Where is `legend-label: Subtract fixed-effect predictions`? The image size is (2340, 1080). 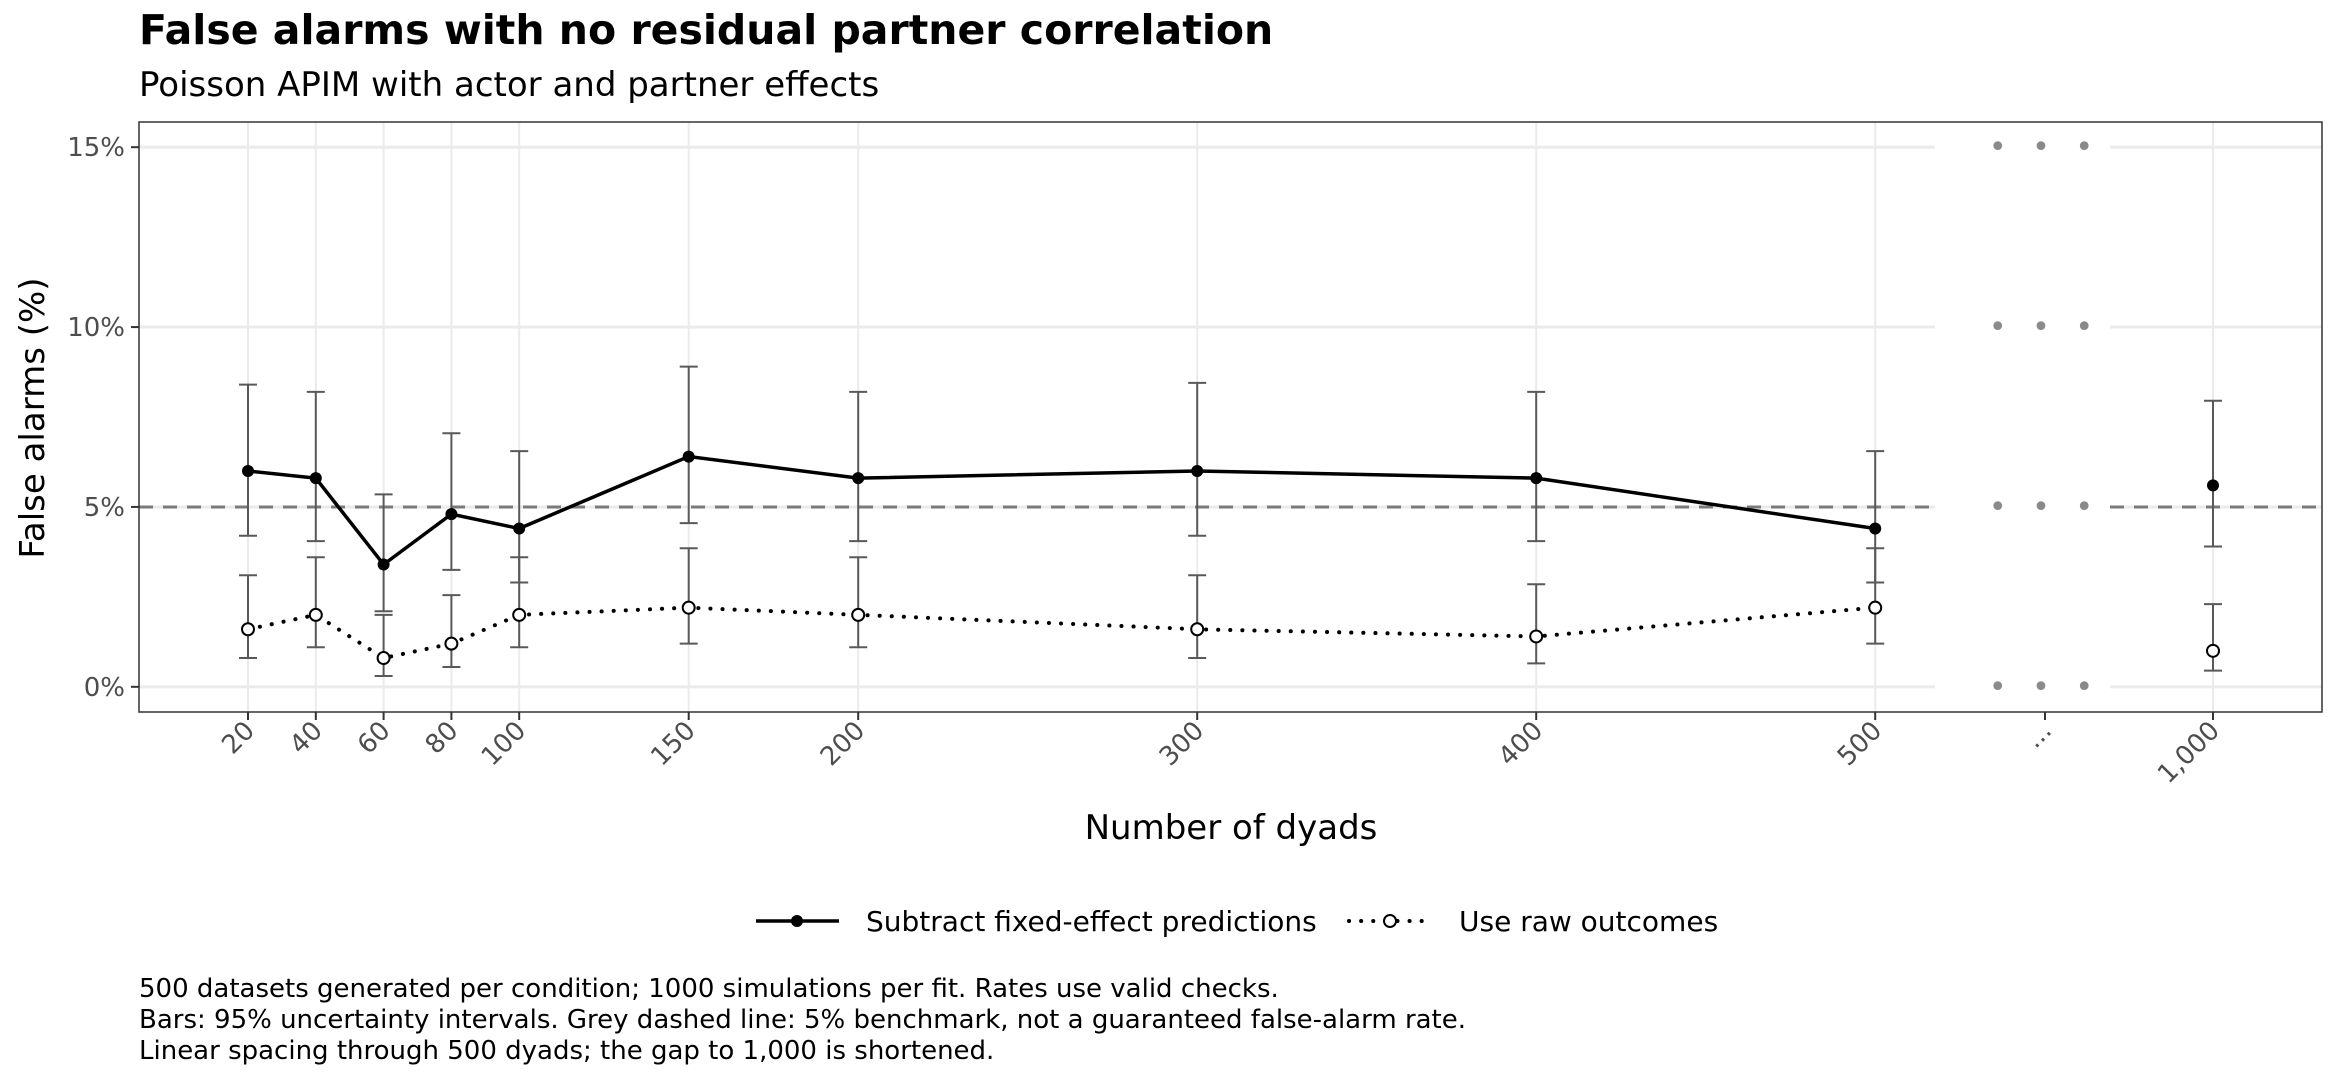 legend-label: Subtract fixed-effect predictions is located at coordinates (1091, 921).